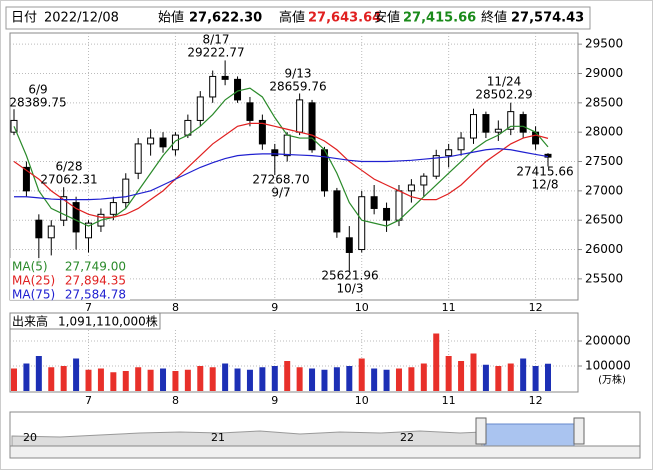 The width and height of the screenshot is (653, 474). What do you see at coordinates (545, 185) in the screenshot?
I see `annotation: 12/8` at bounding box center [545, 185].